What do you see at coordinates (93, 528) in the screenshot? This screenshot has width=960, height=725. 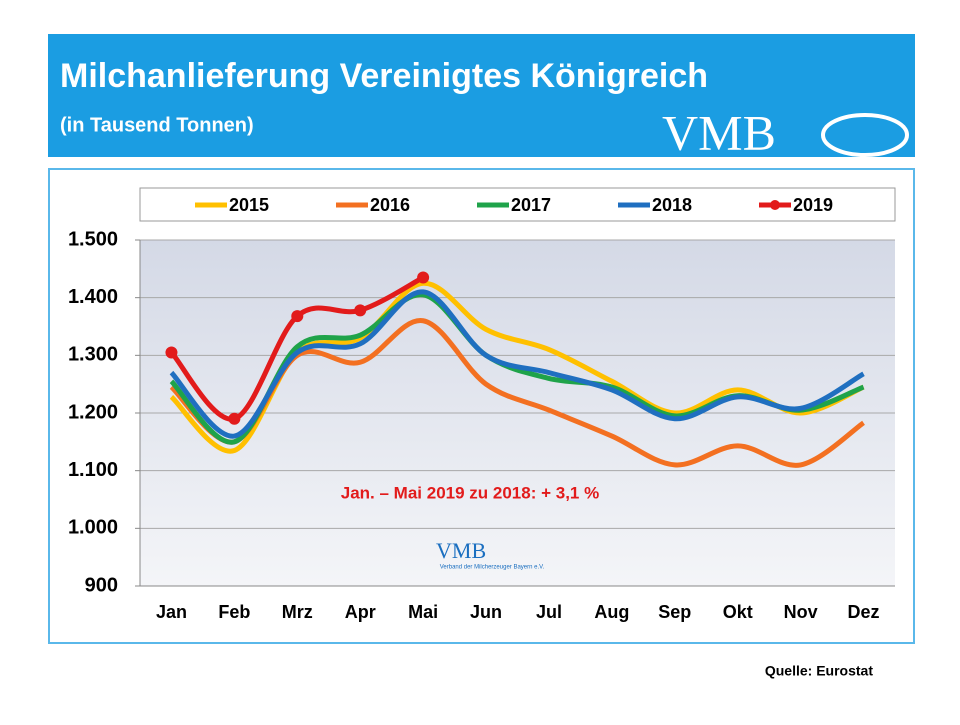 I see `y-tick-label: 1.000` at bounding box center [93, 528].